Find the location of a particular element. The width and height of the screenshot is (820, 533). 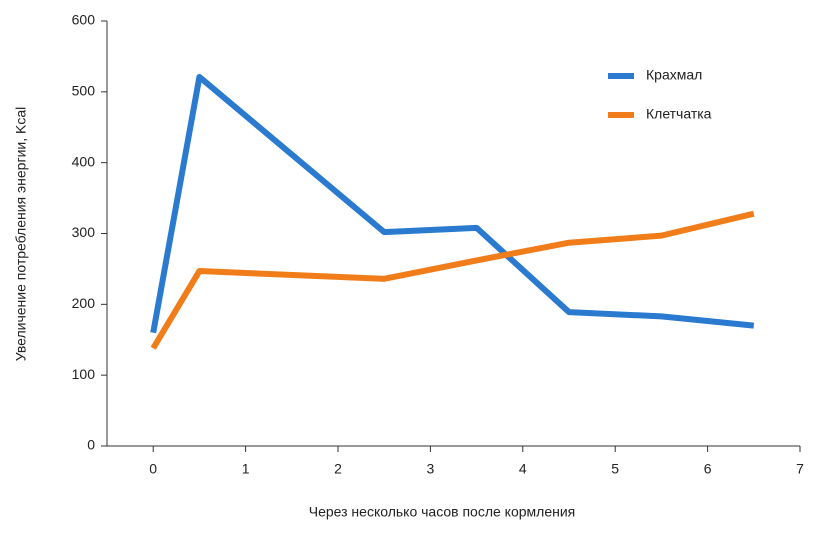

x-tick-label: 3 is located at coordinates (431, 469).